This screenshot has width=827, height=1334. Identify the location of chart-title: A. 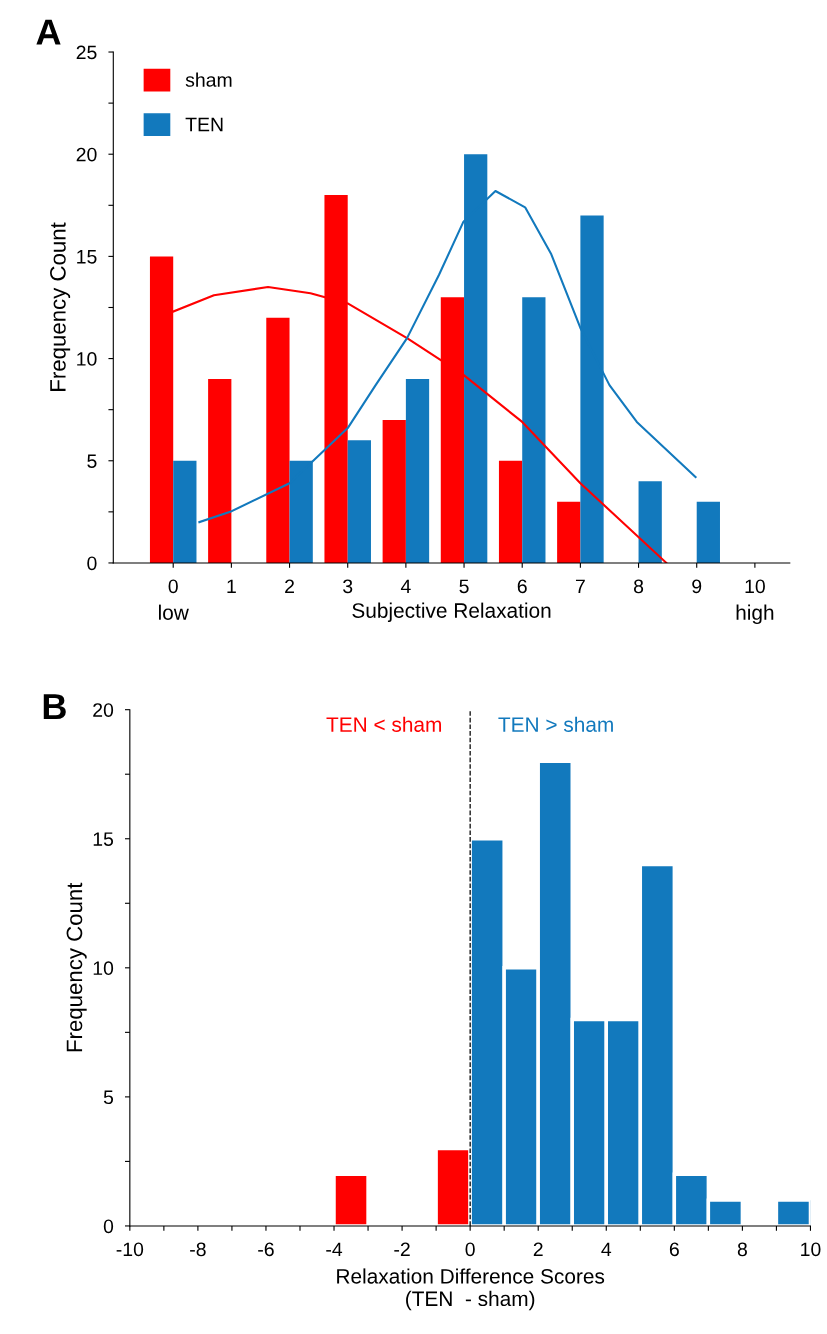
(48, 32).